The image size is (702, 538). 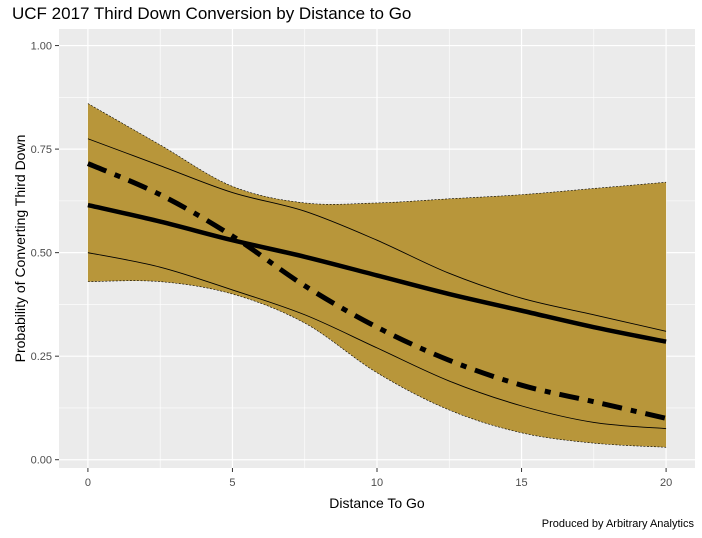 I want to click on y-axis-title: Probability of Converting Third Down, so click(x=20, y=249).